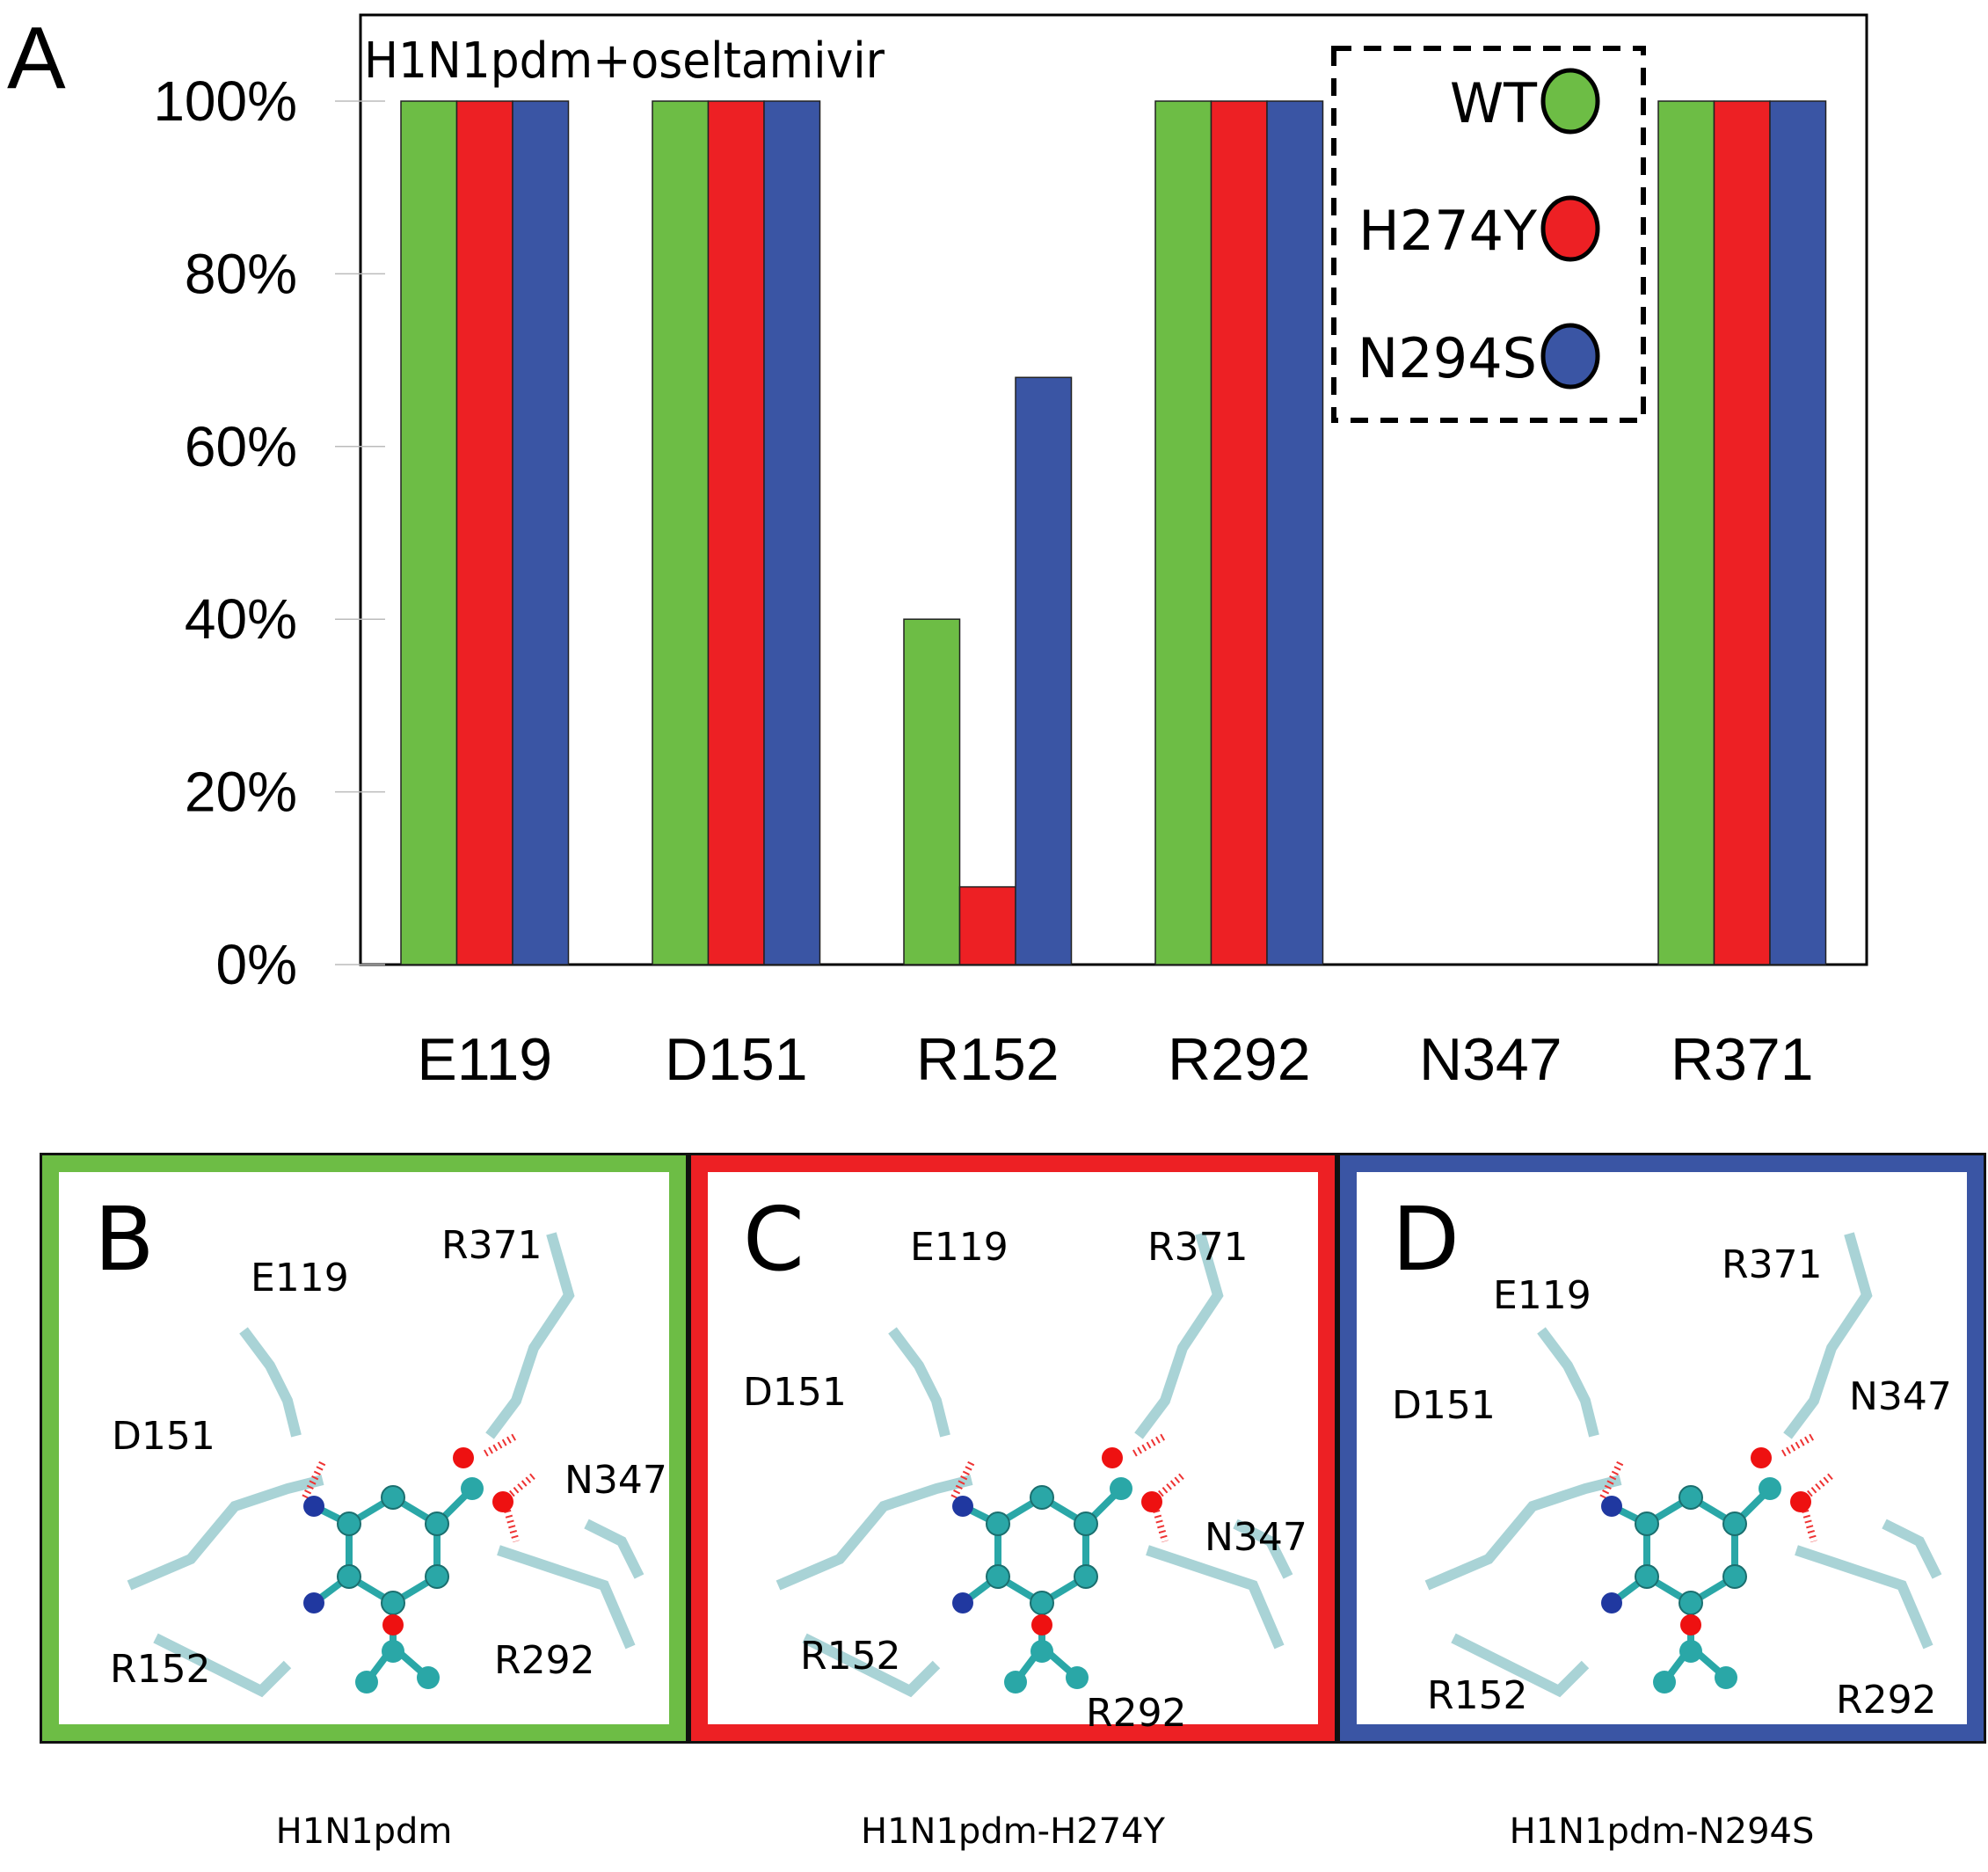 This screenshot has width=1988, height=1872. What do you see at coordinates (241, 273) in the screenshot?
I see `y-tick-label: 80%` at bounding box center [241, 273].